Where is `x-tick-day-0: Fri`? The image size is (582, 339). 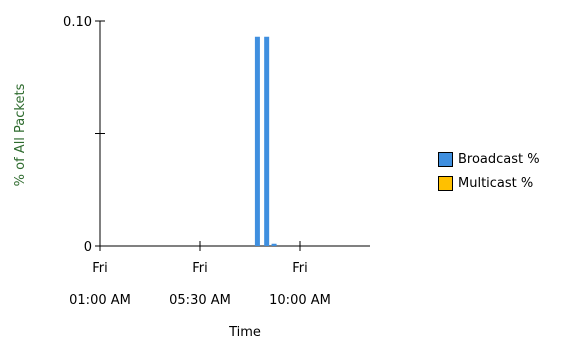 x-tick-day-0: Fri is located at coordinates (100, 268).